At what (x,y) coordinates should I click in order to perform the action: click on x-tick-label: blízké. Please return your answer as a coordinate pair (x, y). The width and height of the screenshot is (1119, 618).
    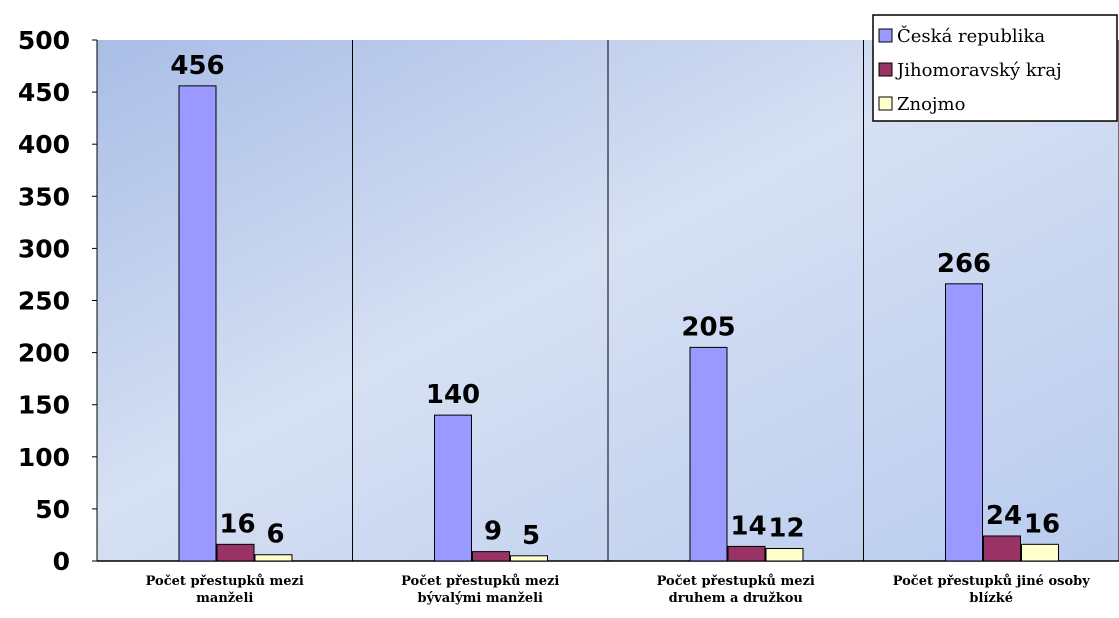
    Looking at the image, I should click on (991, 598).